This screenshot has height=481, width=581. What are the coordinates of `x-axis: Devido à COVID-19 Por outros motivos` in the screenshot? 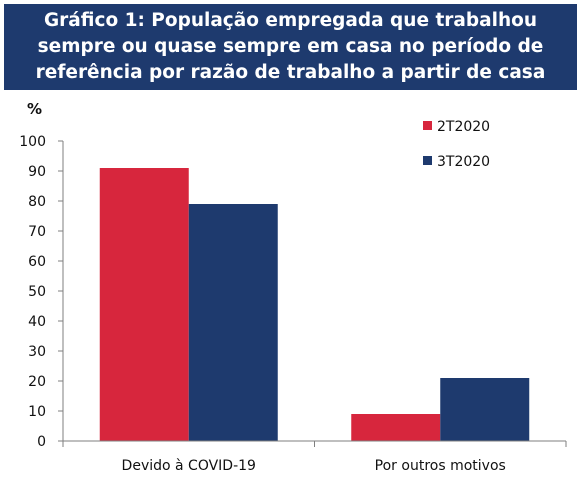 It's located at (314, 457).